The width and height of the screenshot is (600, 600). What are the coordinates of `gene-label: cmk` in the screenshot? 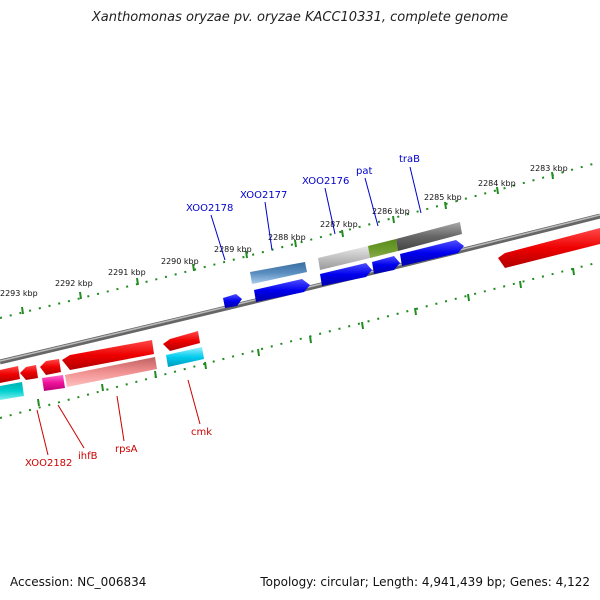 It's located at (201, 432).